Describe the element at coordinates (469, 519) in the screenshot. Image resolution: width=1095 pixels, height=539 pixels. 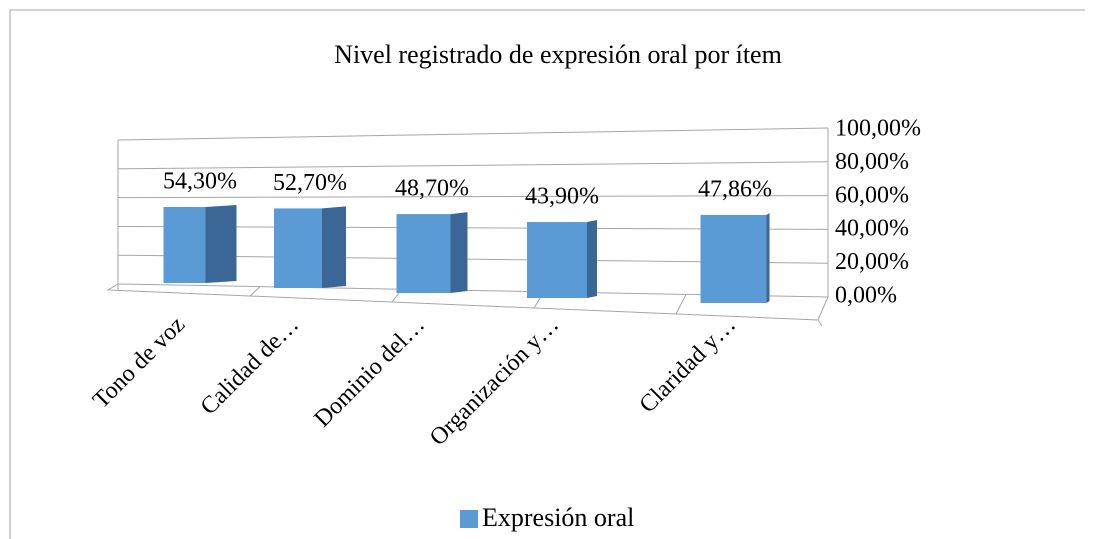
I see `legend-swatch` at that location.